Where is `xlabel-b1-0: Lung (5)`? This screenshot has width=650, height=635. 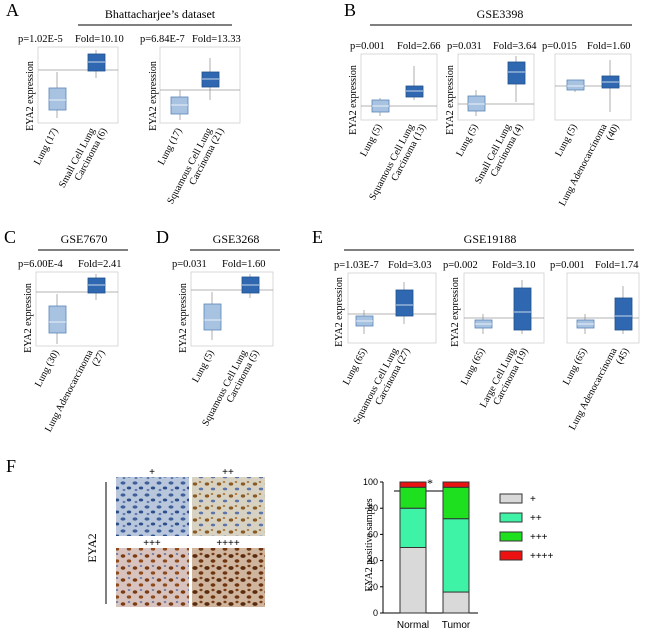 xlabel-b1-0: Lung (5) is located at coordinates (371, 140).